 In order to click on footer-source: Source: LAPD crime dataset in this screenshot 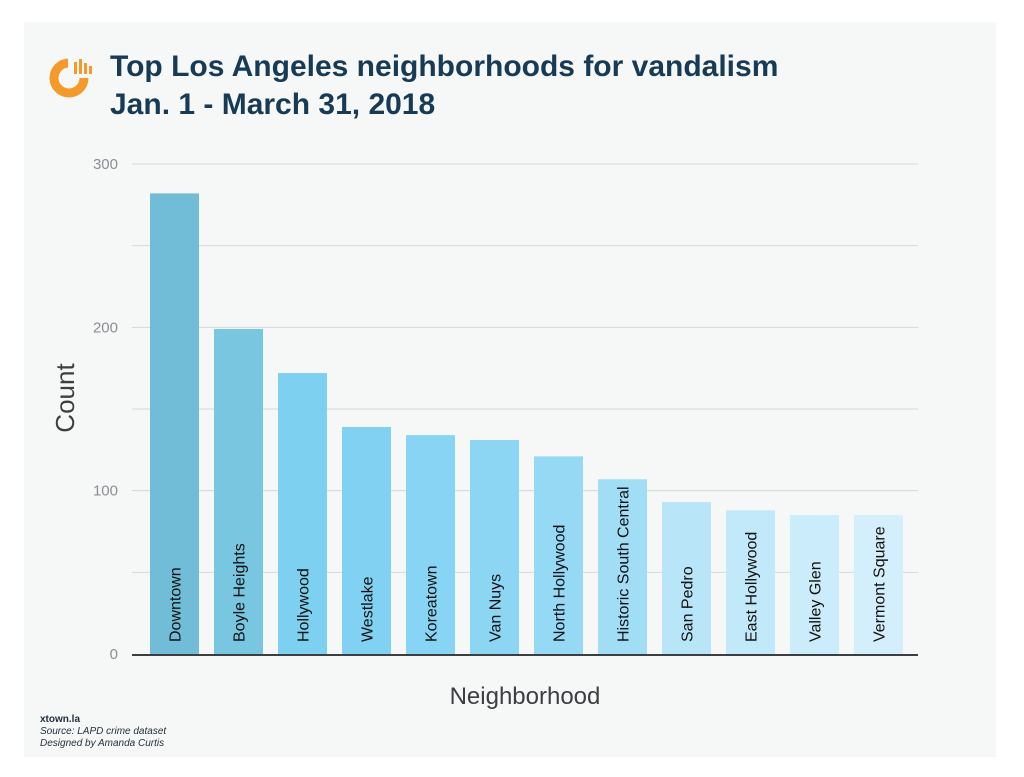, I will do `click(103, 731)`.